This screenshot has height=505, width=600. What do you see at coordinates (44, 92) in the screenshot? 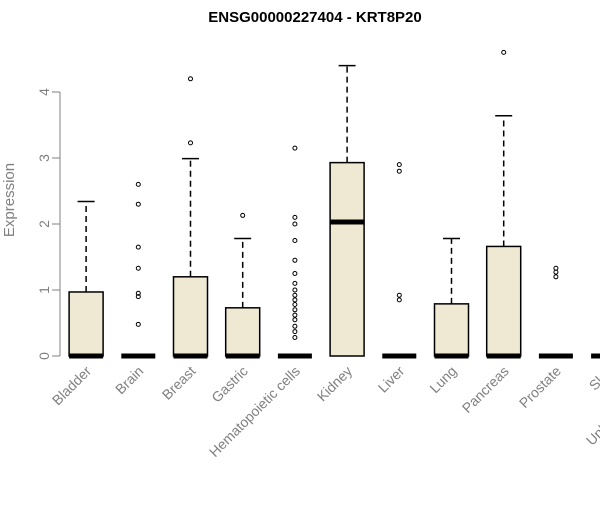
I see `y-tick-label: 4` at bounding box center [44, 92].